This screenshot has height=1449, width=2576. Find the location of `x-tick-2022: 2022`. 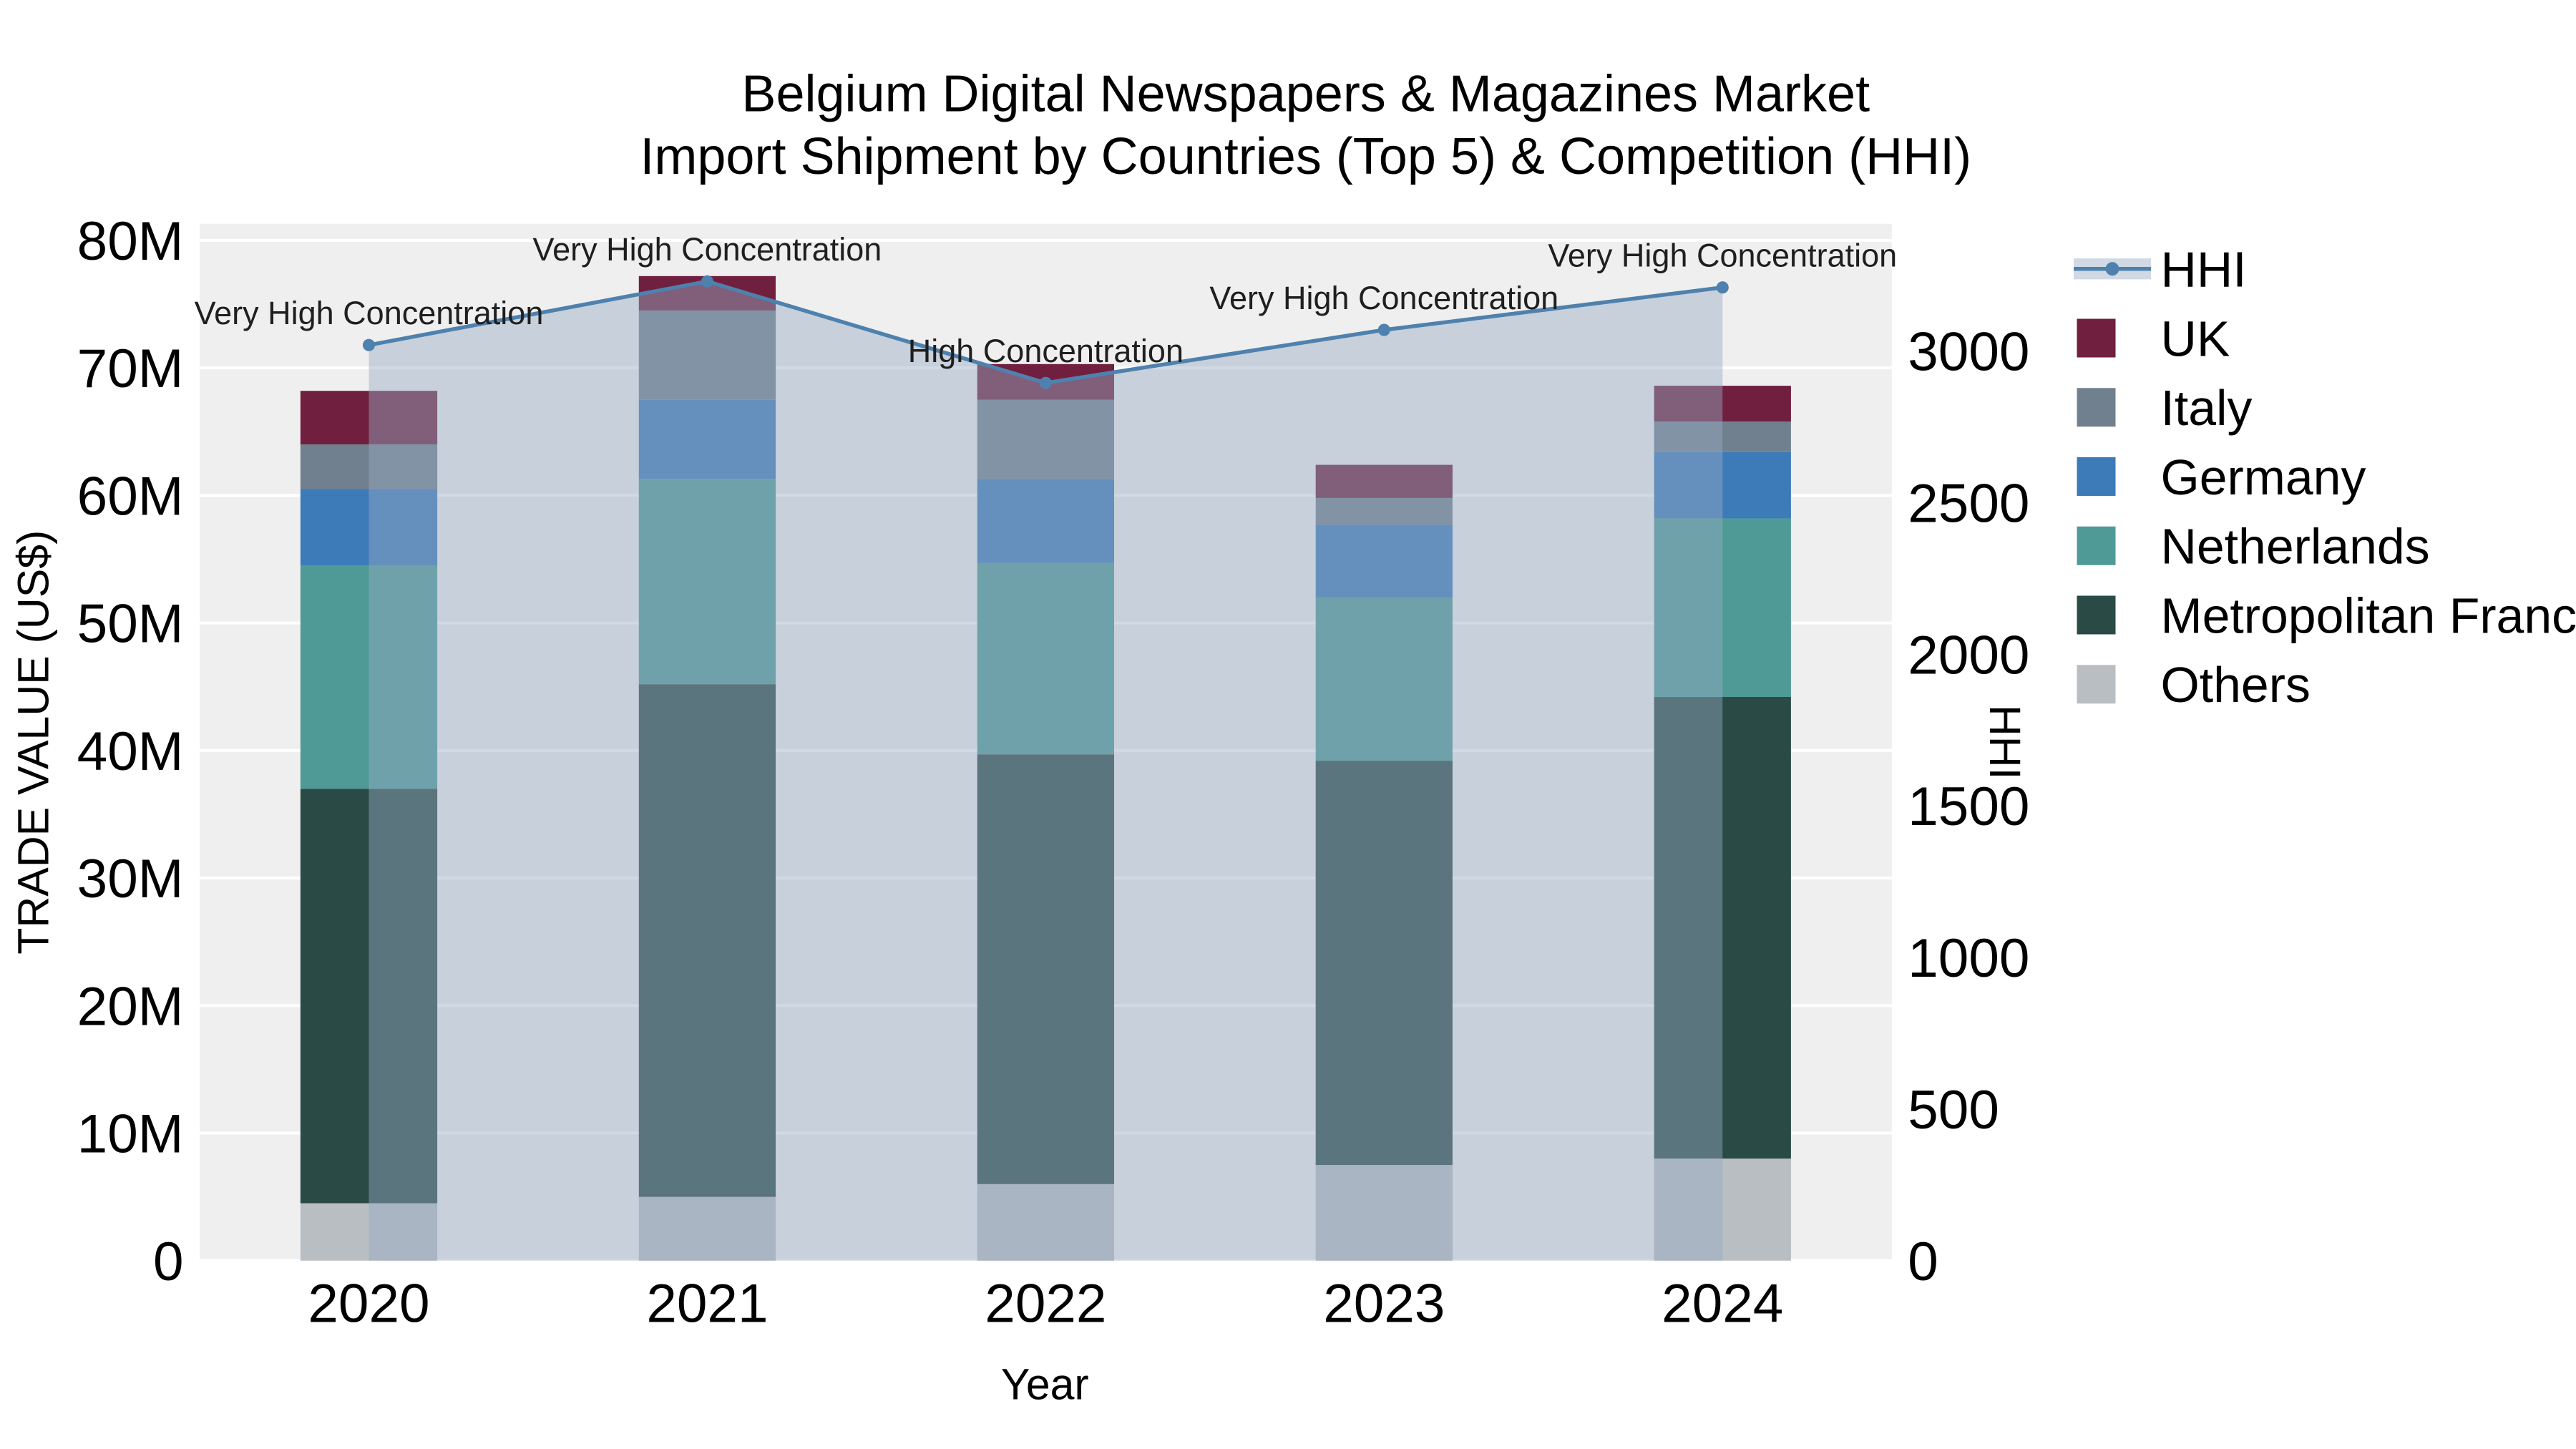

x-tick-2022: 2022 is located at coordinates (1045, 1303).